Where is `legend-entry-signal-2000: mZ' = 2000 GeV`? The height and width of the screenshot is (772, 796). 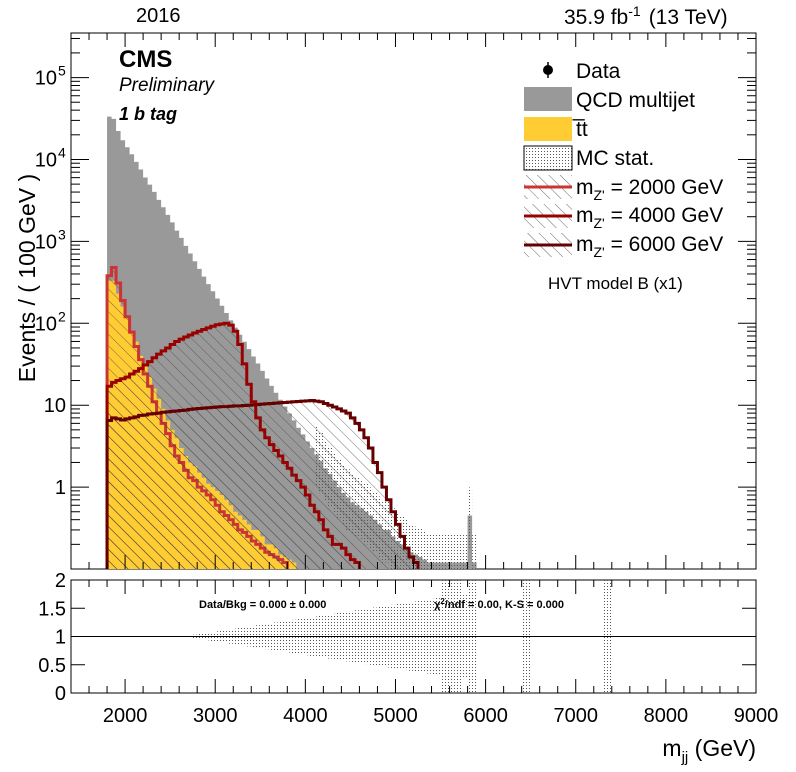
legend-entry-signal-2000: mZ' = 2000 GeV is located at coordinates (623, 189).